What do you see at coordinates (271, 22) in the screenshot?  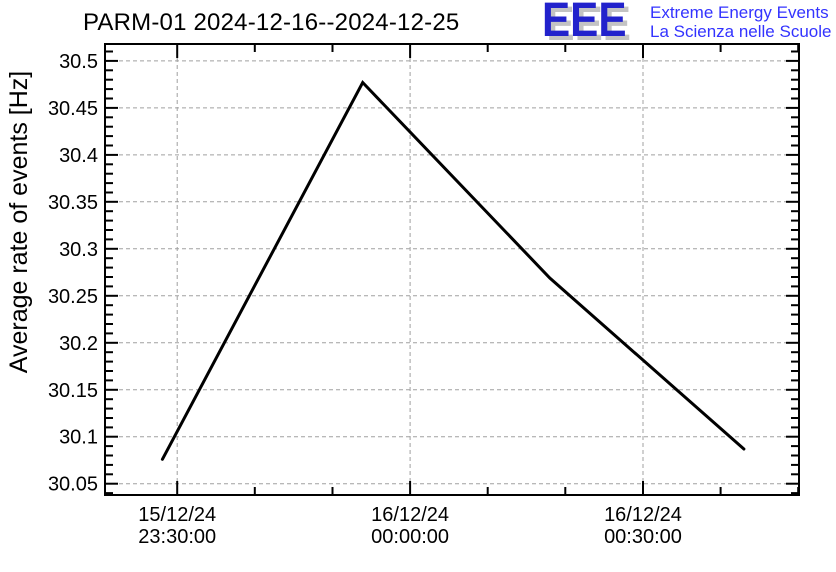 I see `page-title: PARM-01 2024-12-16--2024-12-25` at bounding box center [271, 22].